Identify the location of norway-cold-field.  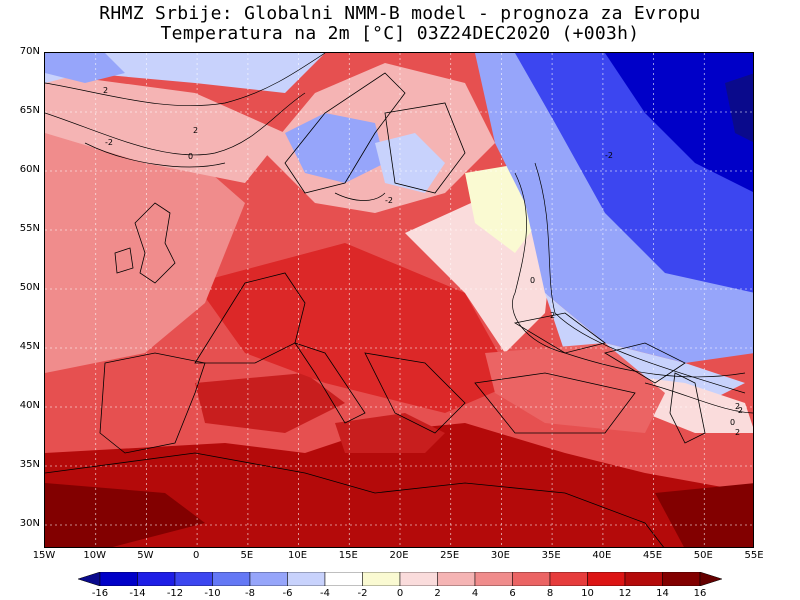
(335, 148).